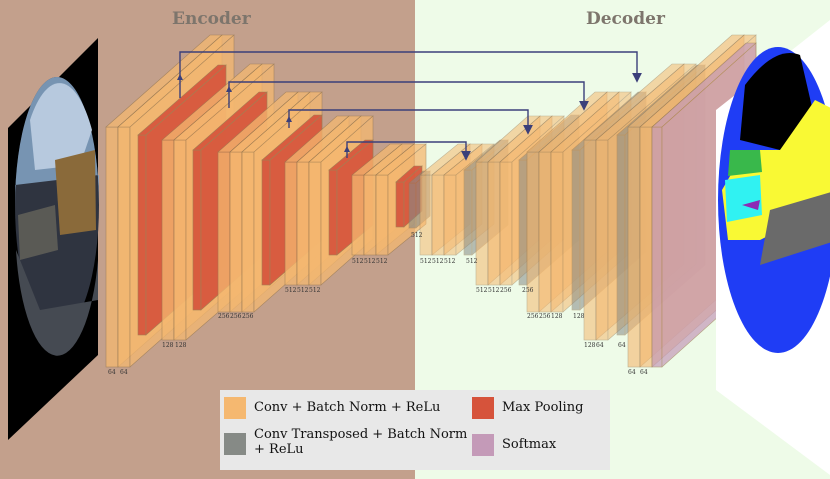 This screenshot has height=479, width=830. What do you see at coordinates (347, 407) in the screenshot?
I see `legend-label-conv: Conv + Batch Norm + ReLu` at bounding box center [347, 407].